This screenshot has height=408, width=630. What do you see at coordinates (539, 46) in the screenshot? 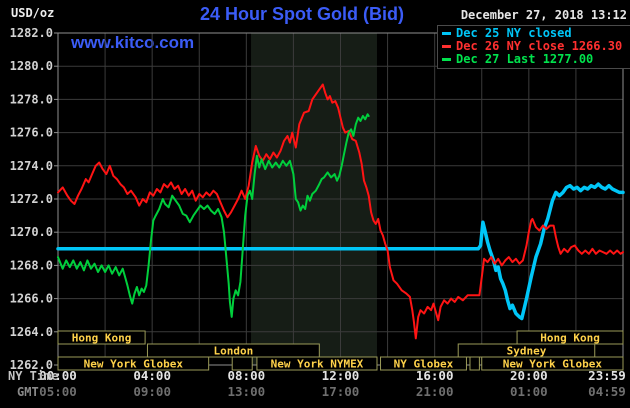
I see `legend-label: Dec 26 NY close 1266.30` at bounding box center [539, 46].